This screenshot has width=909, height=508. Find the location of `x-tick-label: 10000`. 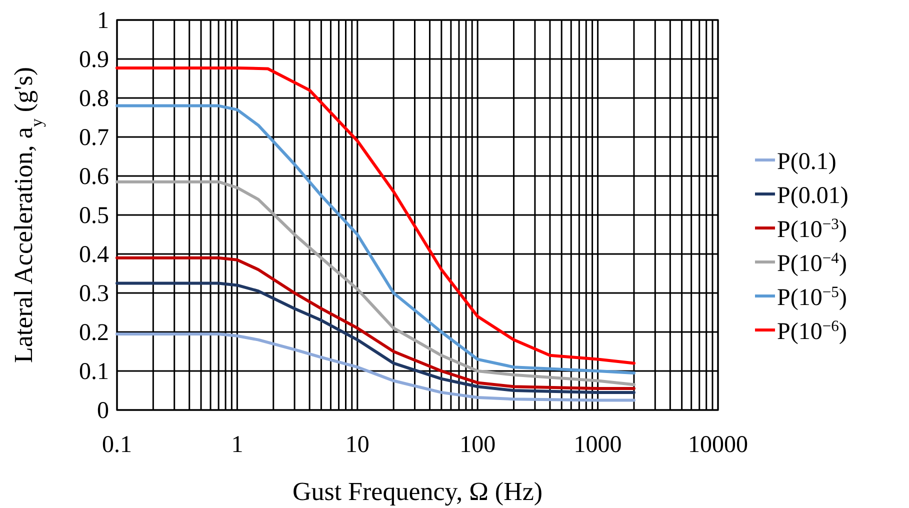

x-tick-label: 10000 is located at coordinates (718, 445).